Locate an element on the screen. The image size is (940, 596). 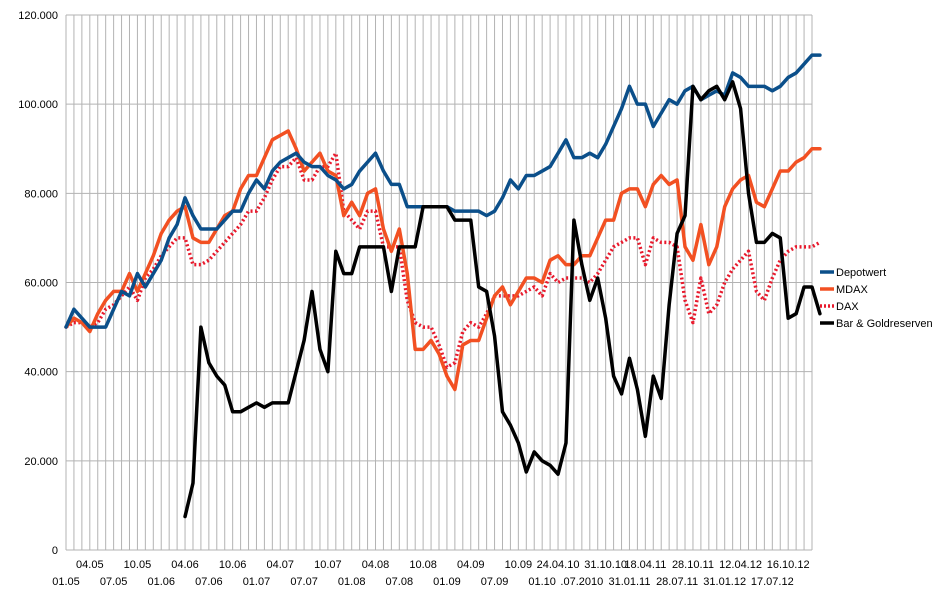
x-tick-label: 31.01.11 is located at coordinates (629, 582).